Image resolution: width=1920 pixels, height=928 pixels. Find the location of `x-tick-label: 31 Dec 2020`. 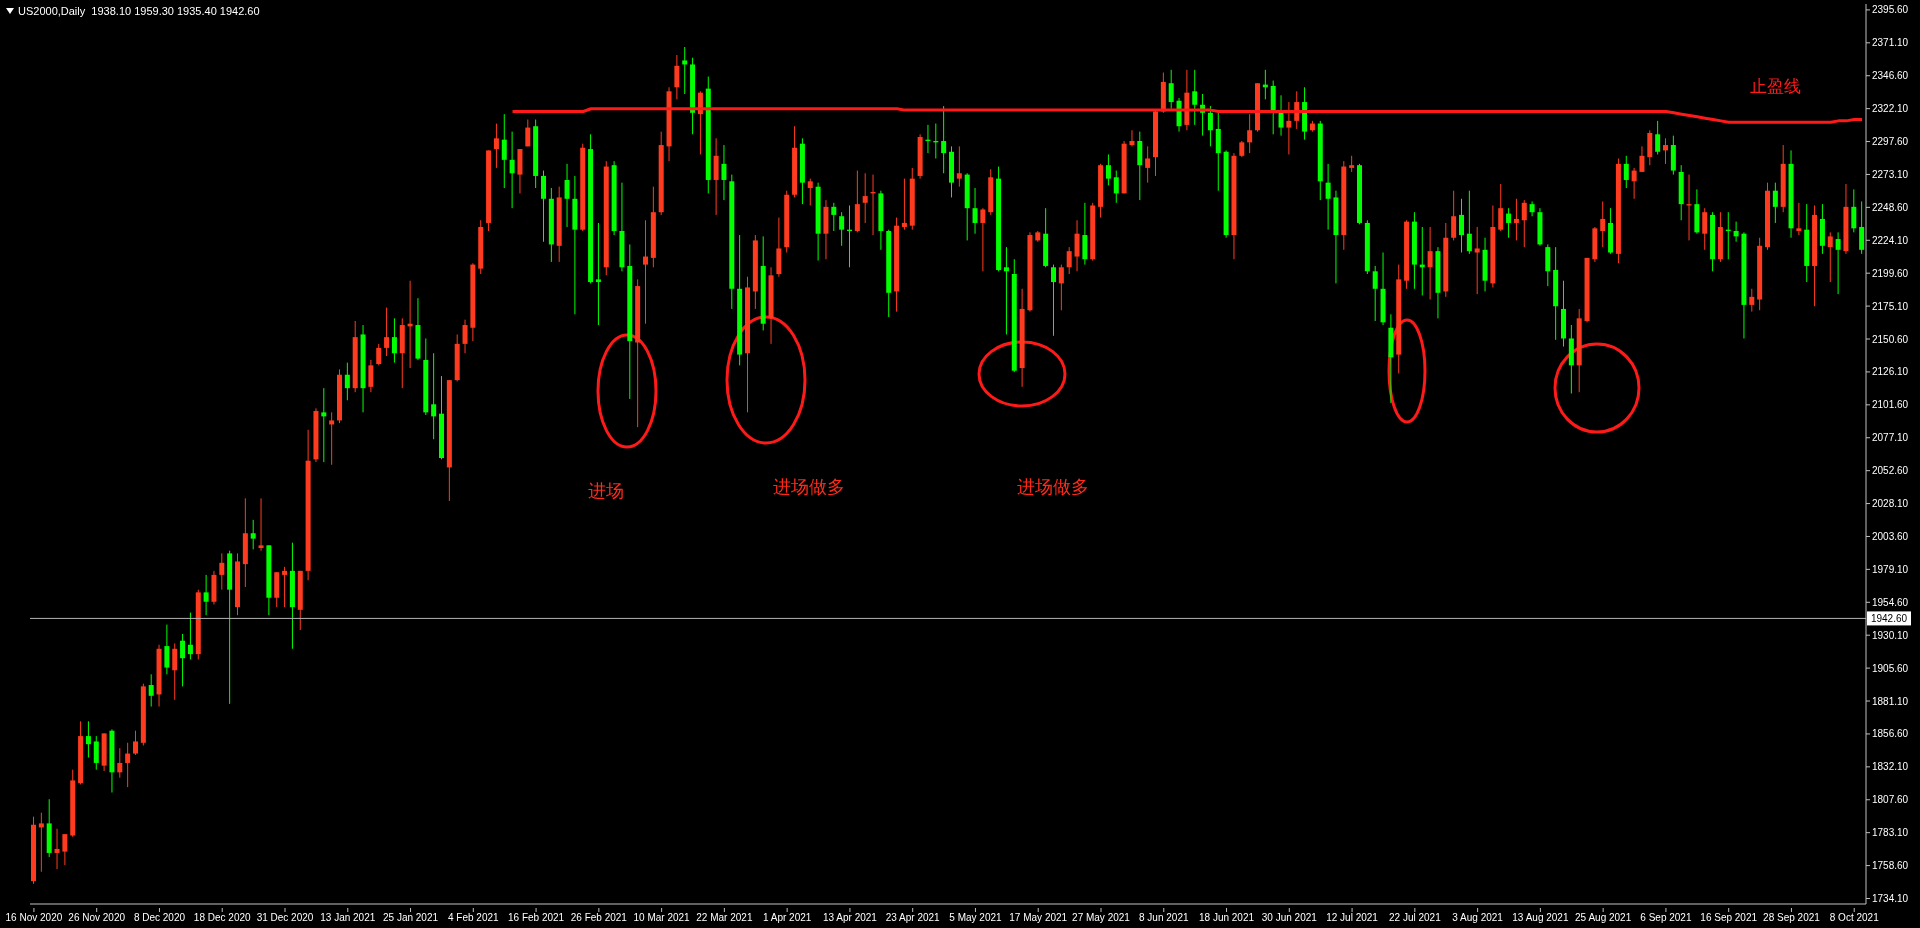

x-tick-label: 31 Dec 2020 is located at coordinates (285, 917).